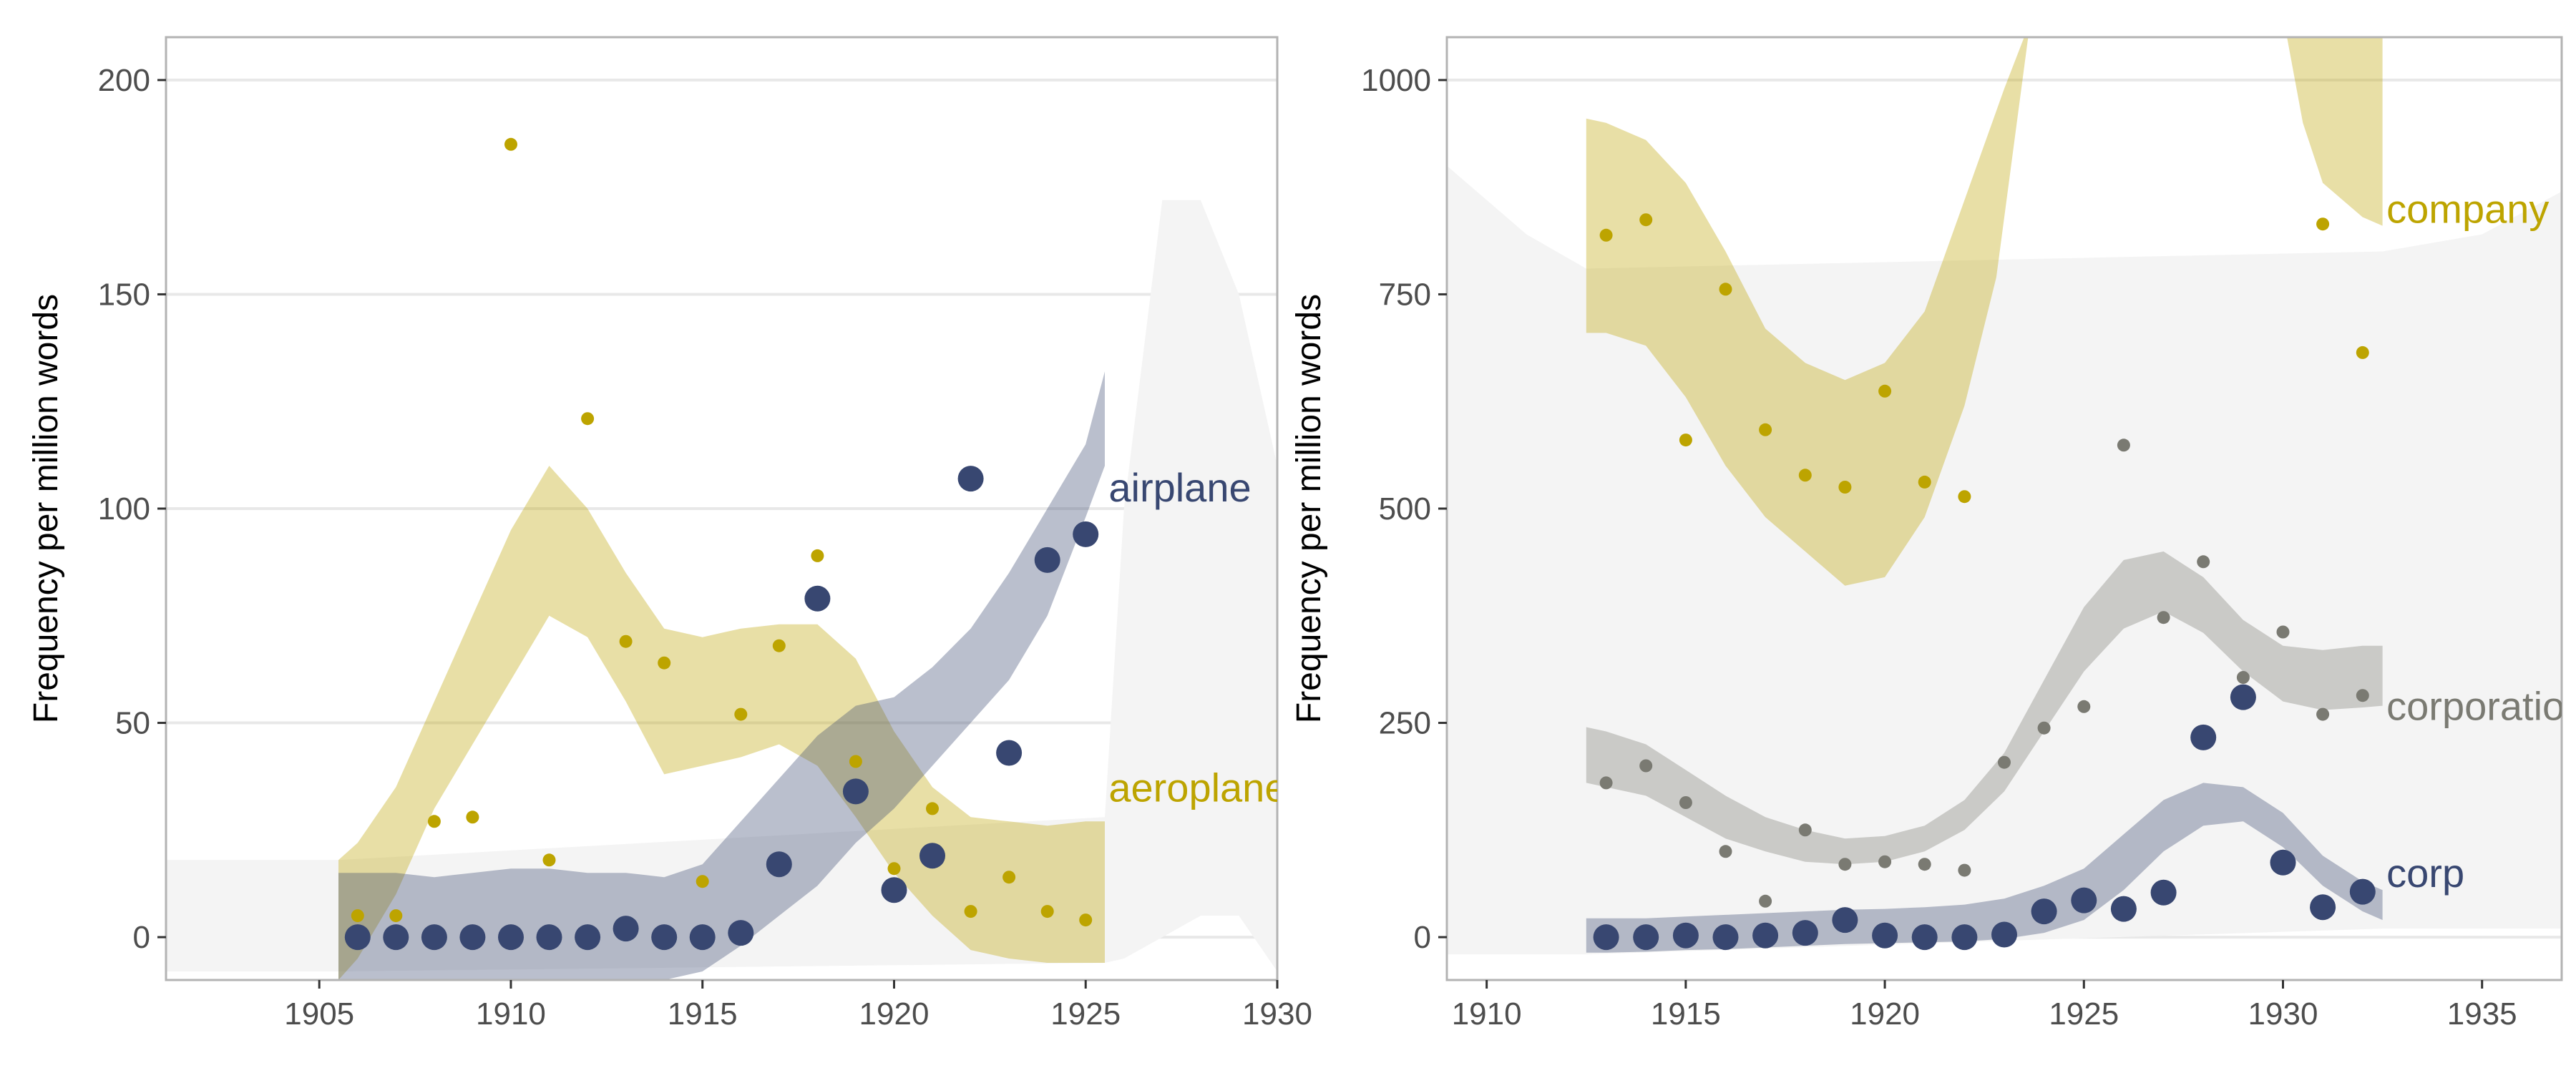 The image size is (2576, 1073). Describe the element at coordinates (124, 508) in the screenshot. I see `y-tick-label: 100` at that location.